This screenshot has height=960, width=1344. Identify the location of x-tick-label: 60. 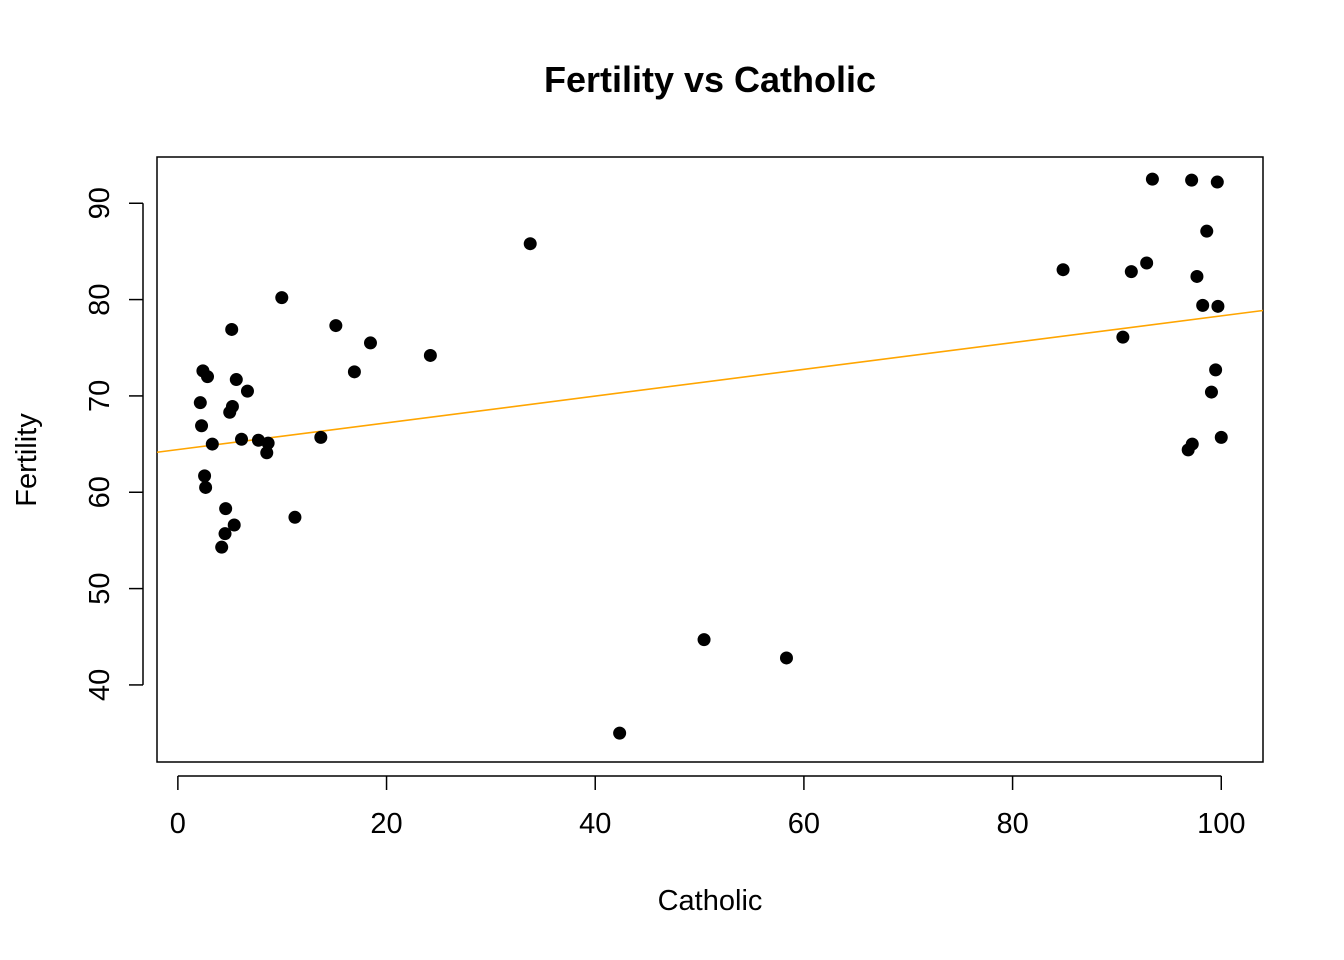
(804, 824).